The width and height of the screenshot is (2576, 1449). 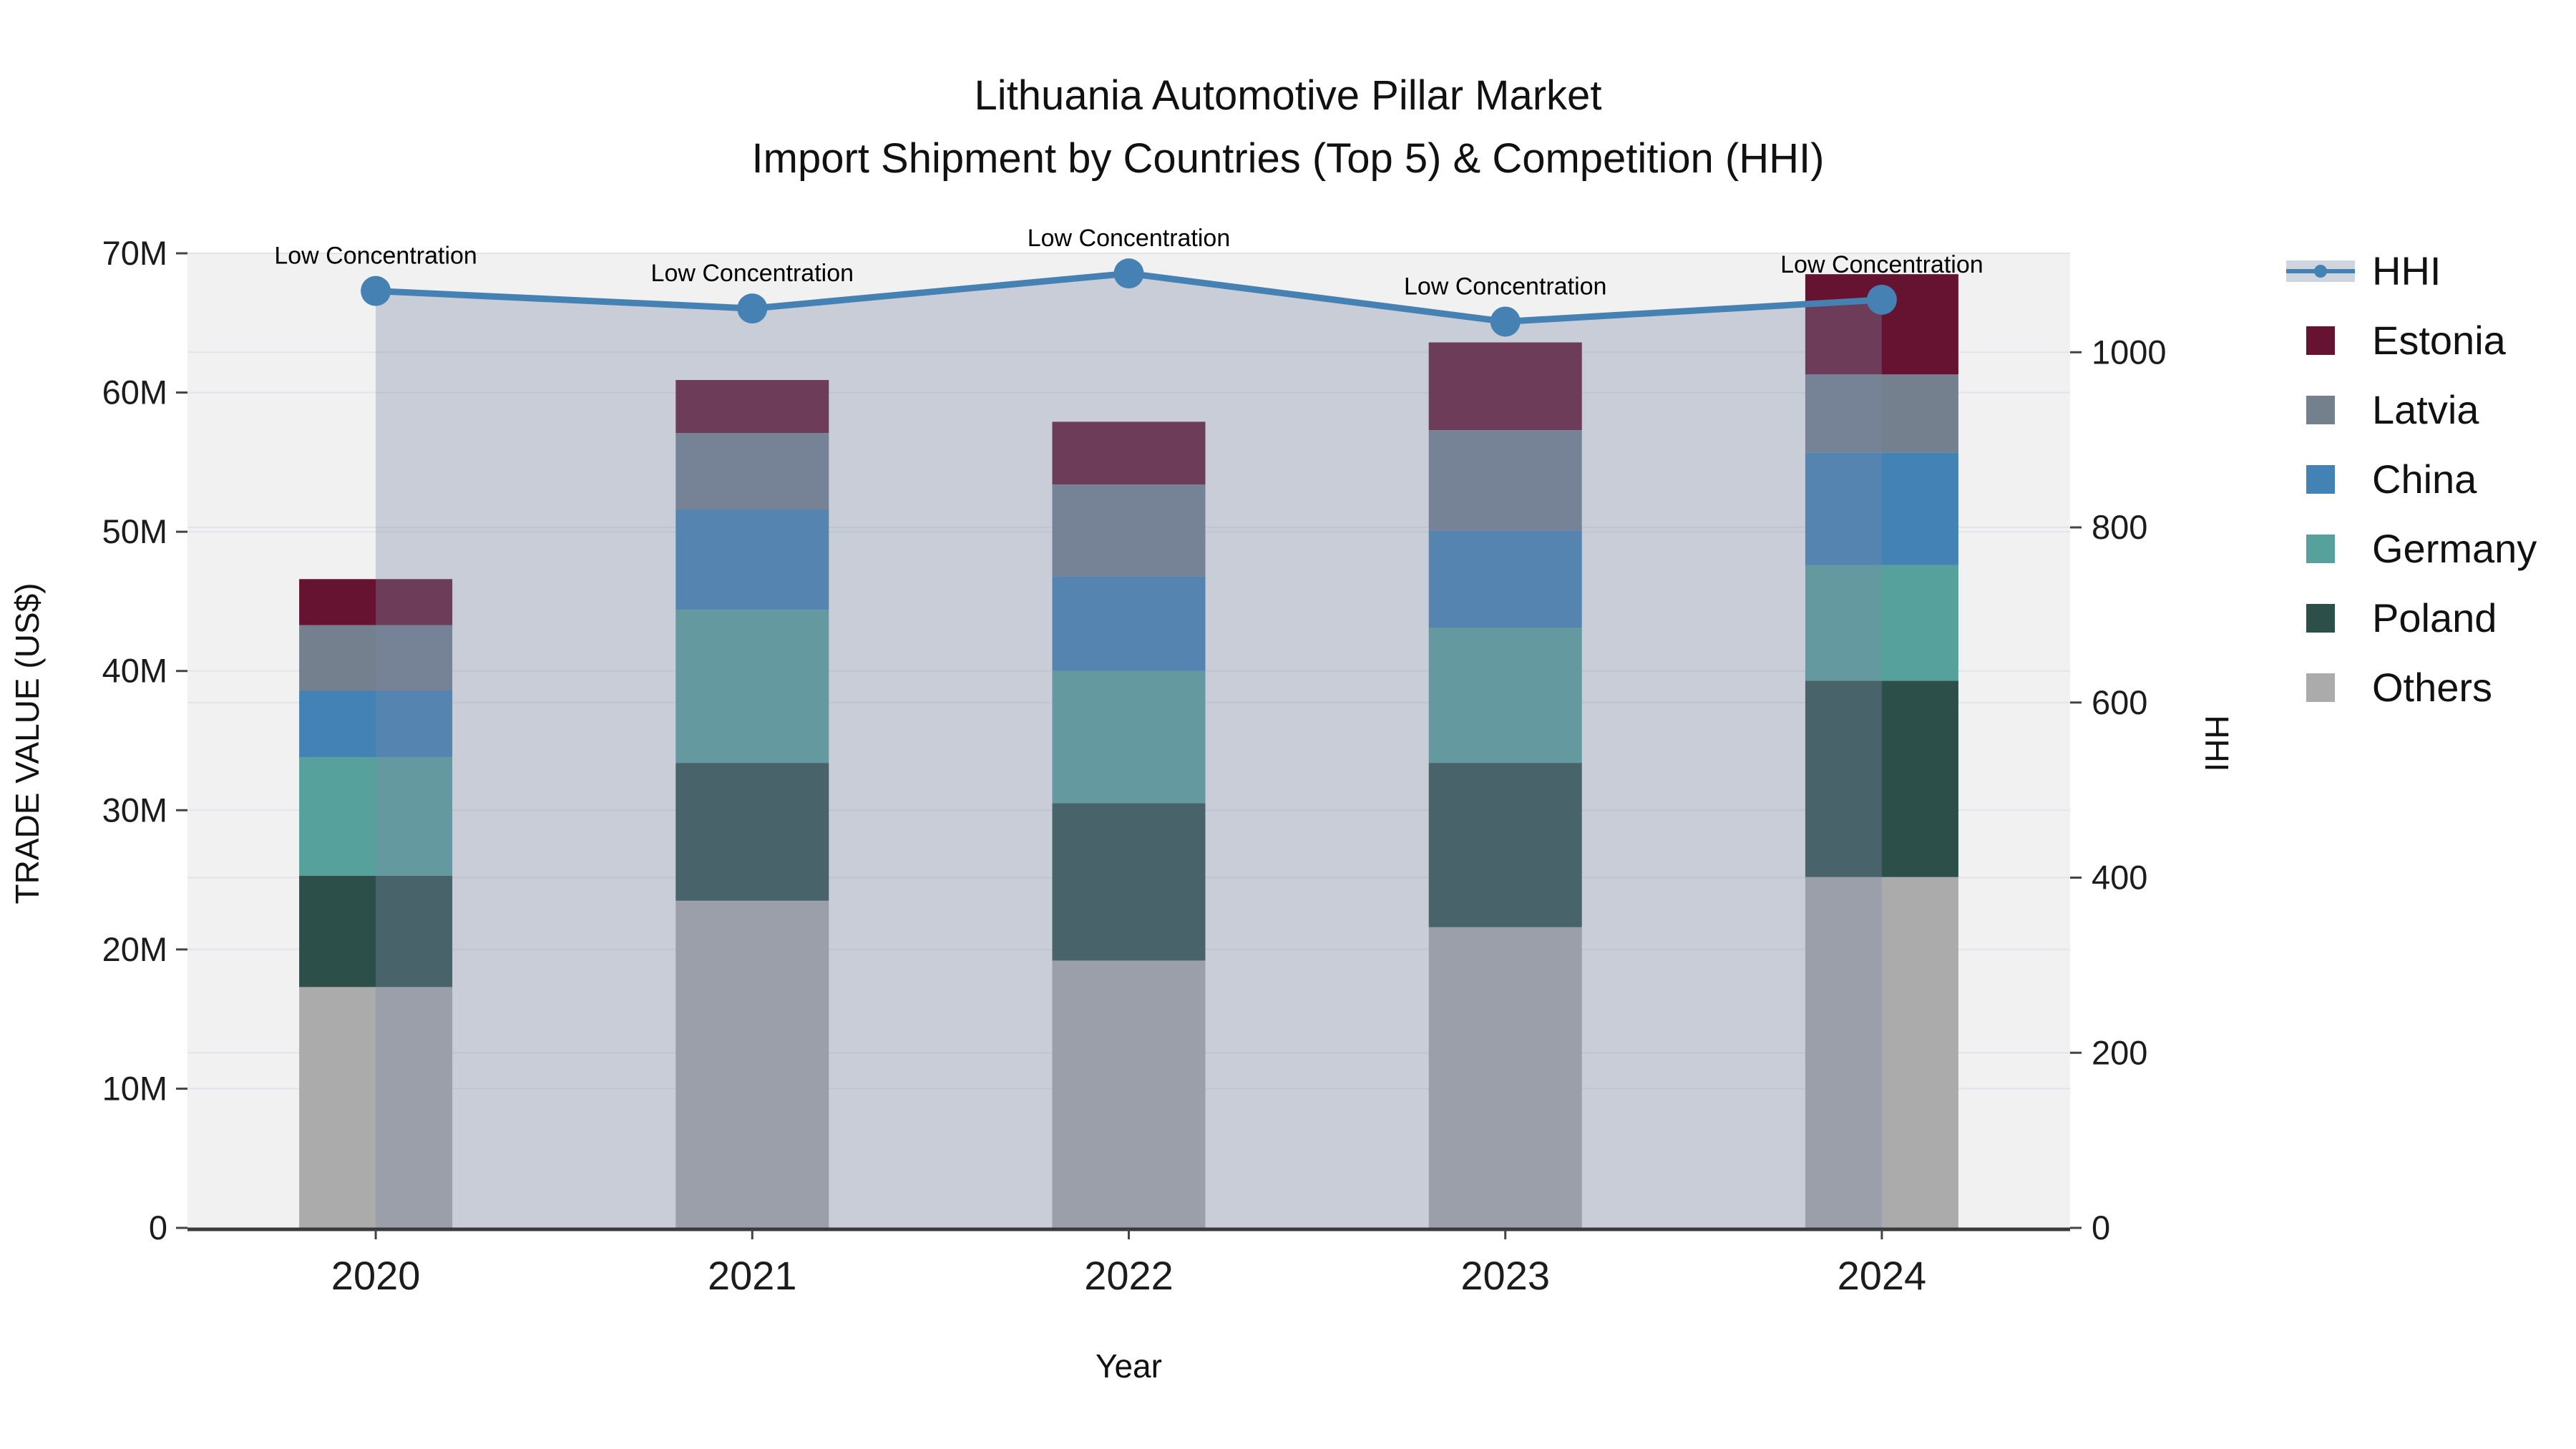 What do you see at coordinates (1129, 530) in the screenshot?
I see `bar-segment-2022-latvia` at bounding box center [1129, 530].